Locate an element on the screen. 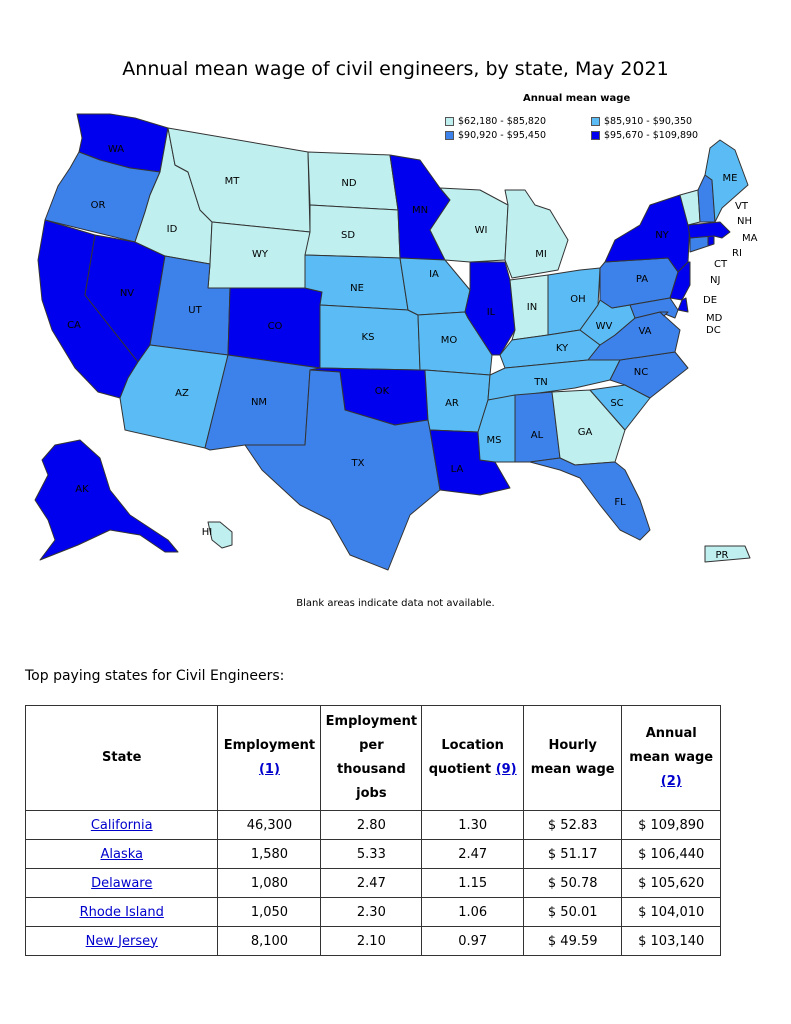 The image size is (791, 1024). svg-text: SD is located at coordinates (348, 235).